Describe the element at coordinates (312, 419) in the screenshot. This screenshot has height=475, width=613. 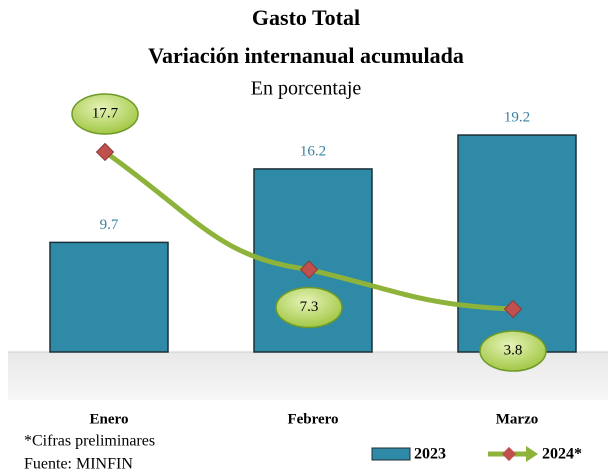
I see `x-tick-label: Febrero` at that location.